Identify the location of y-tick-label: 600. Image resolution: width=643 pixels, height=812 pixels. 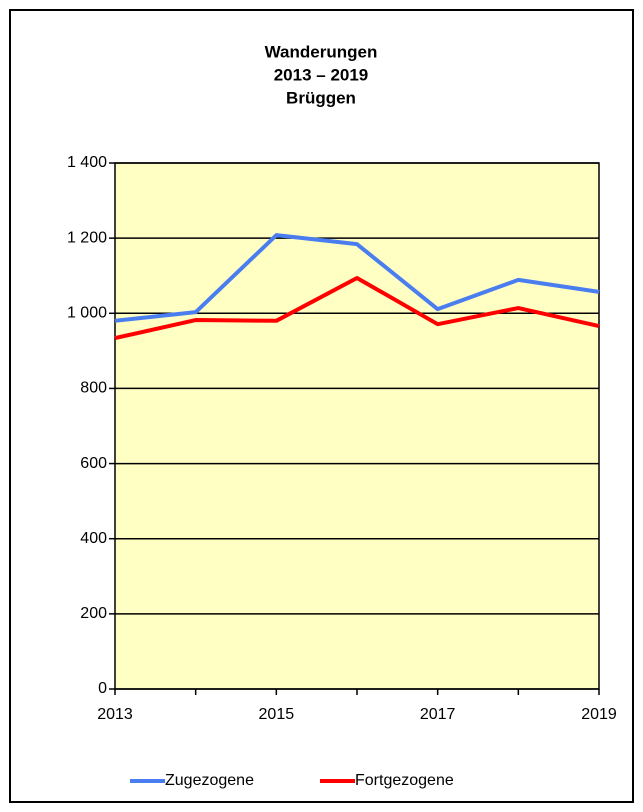
(93, 463).